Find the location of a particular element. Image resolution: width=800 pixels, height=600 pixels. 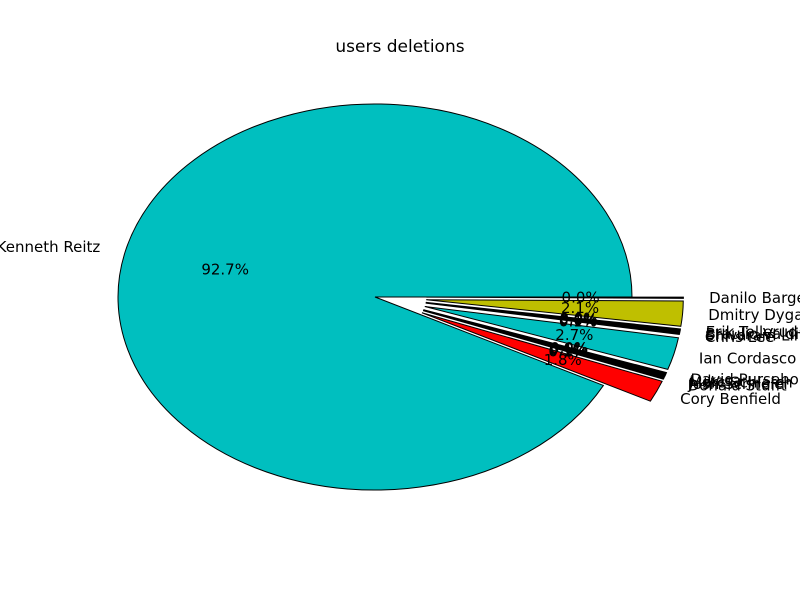

slice-name-label: Cory Benfield is located at coordinates (730, 399).